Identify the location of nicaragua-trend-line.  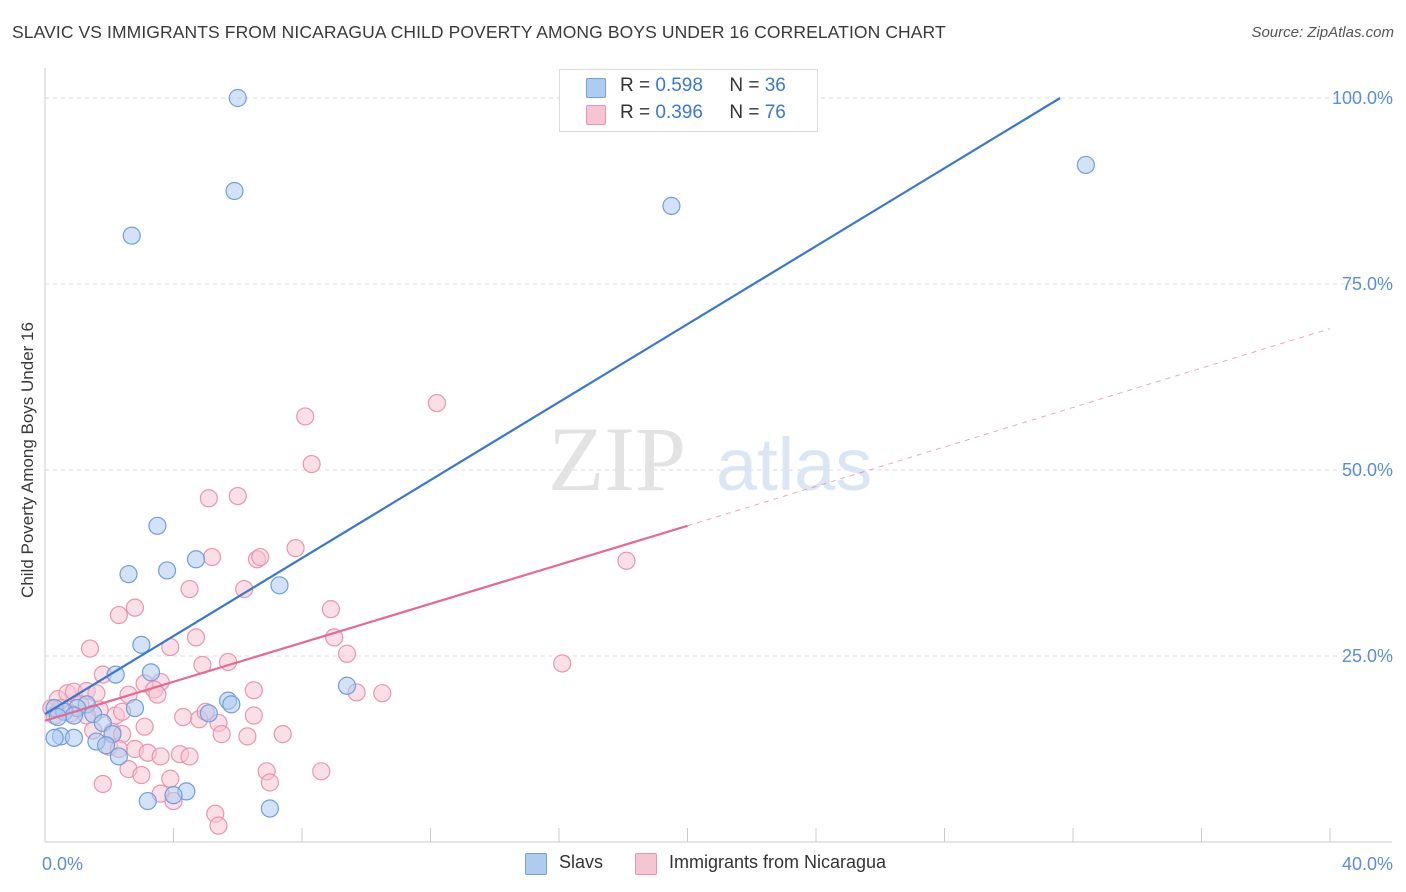
(366, 623).